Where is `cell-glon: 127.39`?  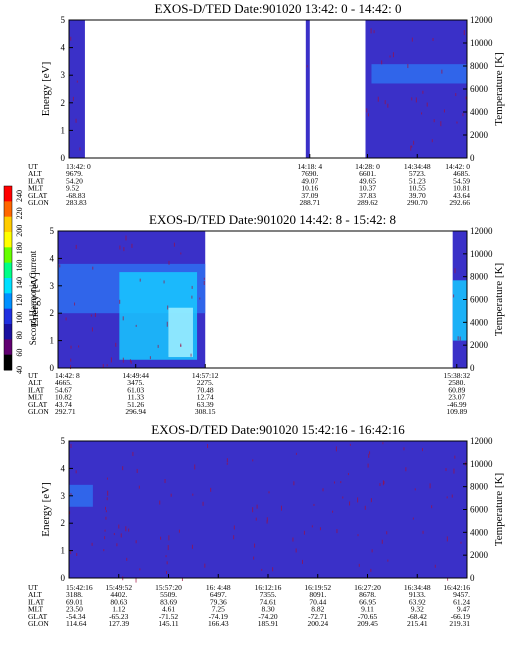
cell-glon: 127.39 is located at coordinates (118, 623).